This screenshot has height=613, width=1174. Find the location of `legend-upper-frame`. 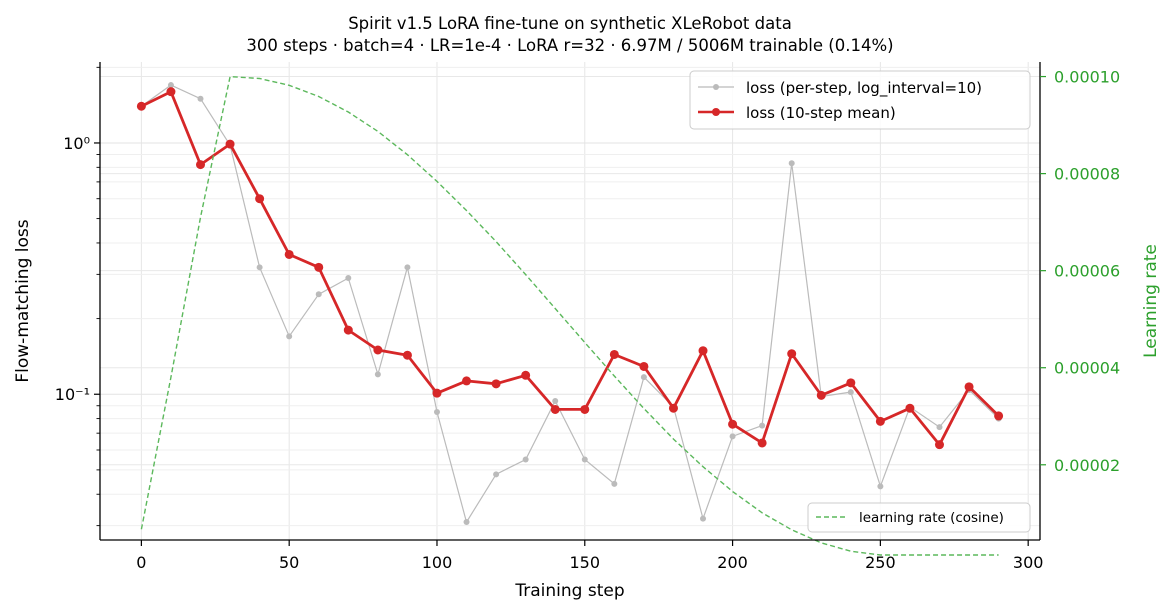

legend-upper-frame is located at coordinates (860, 100).